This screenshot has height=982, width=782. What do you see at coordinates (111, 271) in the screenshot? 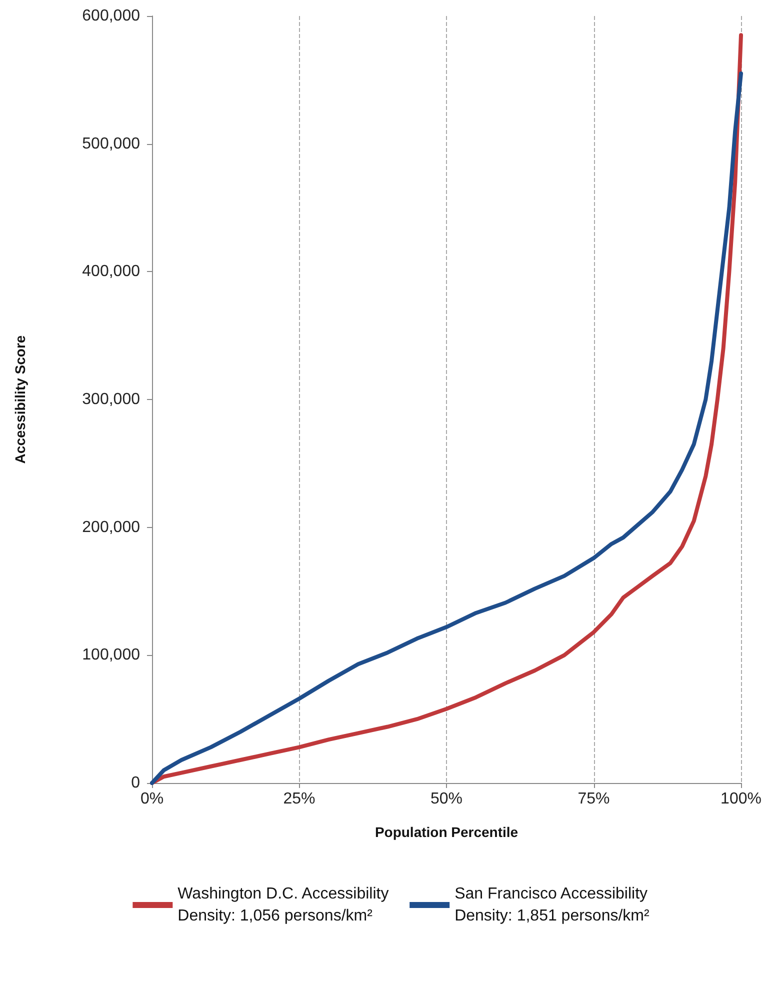
I see `y-tick-label: 400,000` at bounding box center [111, 271].